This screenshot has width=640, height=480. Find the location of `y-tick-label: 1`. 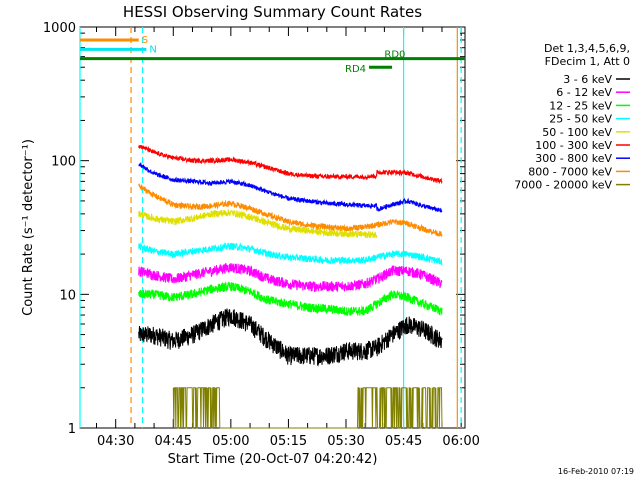

y-tick-label: 1 is located at coordinates (72, 429).